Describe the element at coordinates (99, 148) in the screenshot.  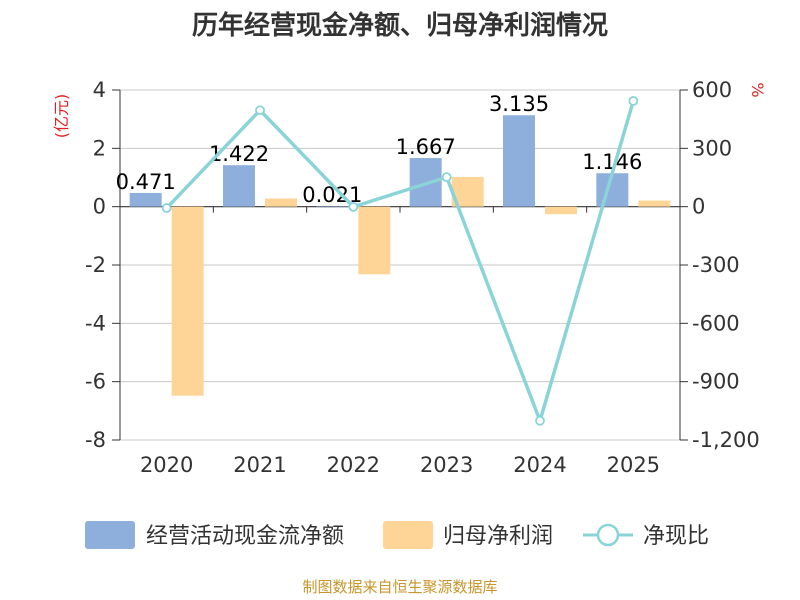
I see `left-tick-label: 2` at that location.